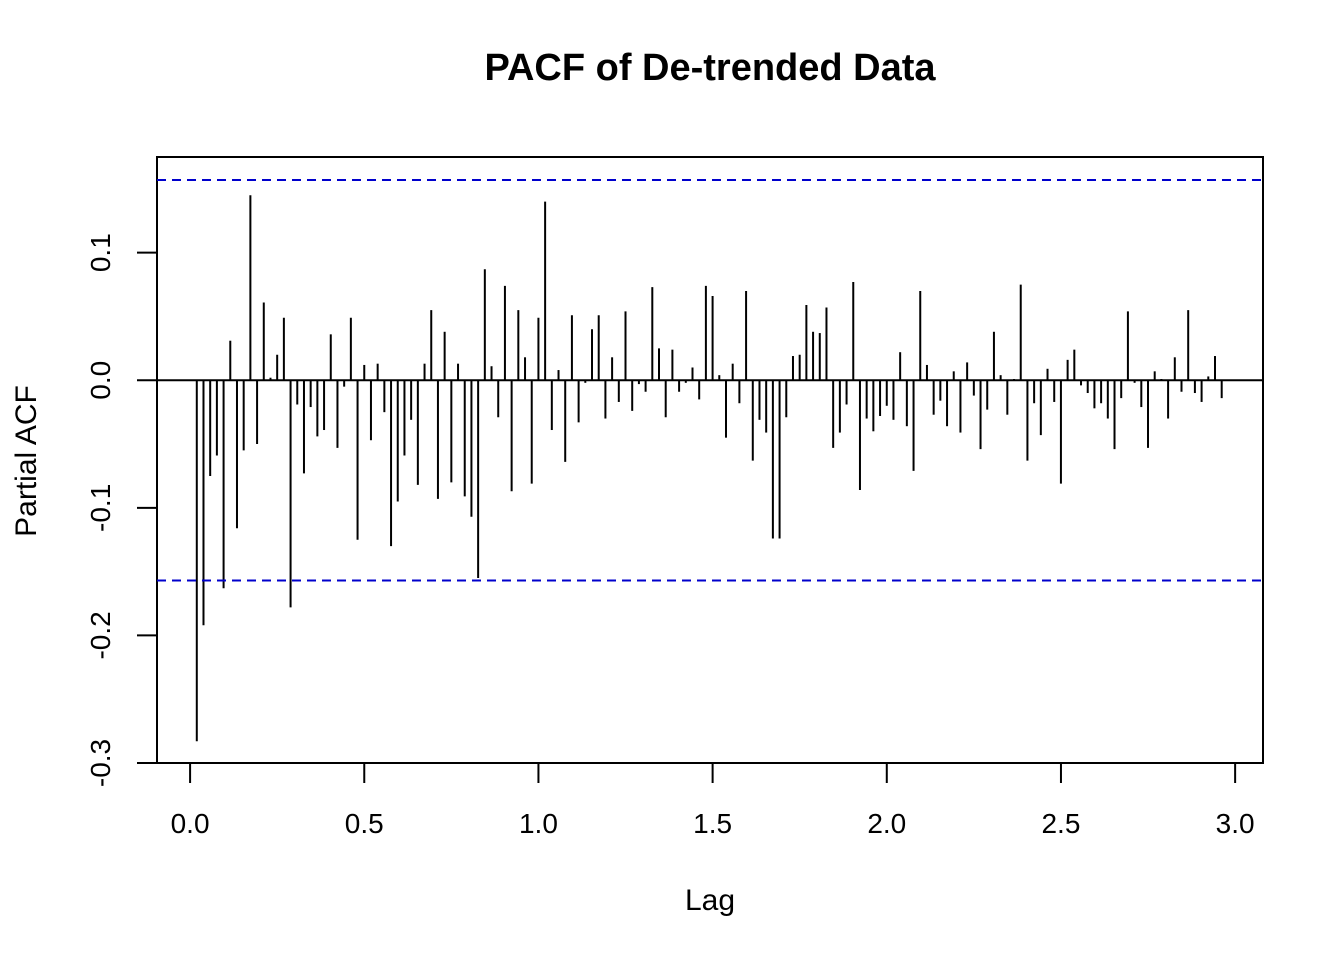 The image size is (1344, 960). What do you see at coordinates (190, 823) in the screenshot?
I see `x-tick-label: 0.0` at bounding box center [190, 823].